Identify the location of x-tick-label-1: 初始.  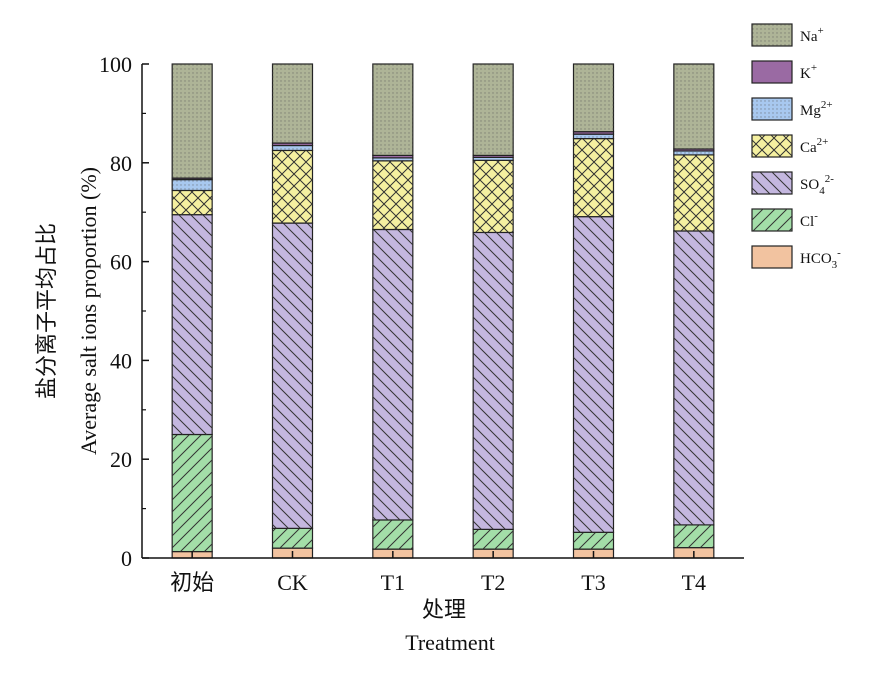
(192, 582).